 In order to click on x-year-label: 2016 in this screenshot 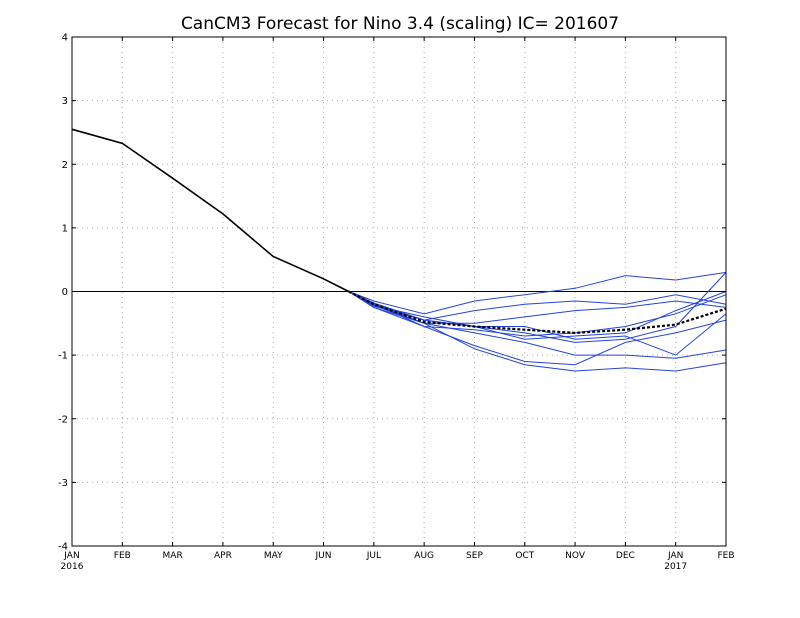, I will do `click(72, 567)`.